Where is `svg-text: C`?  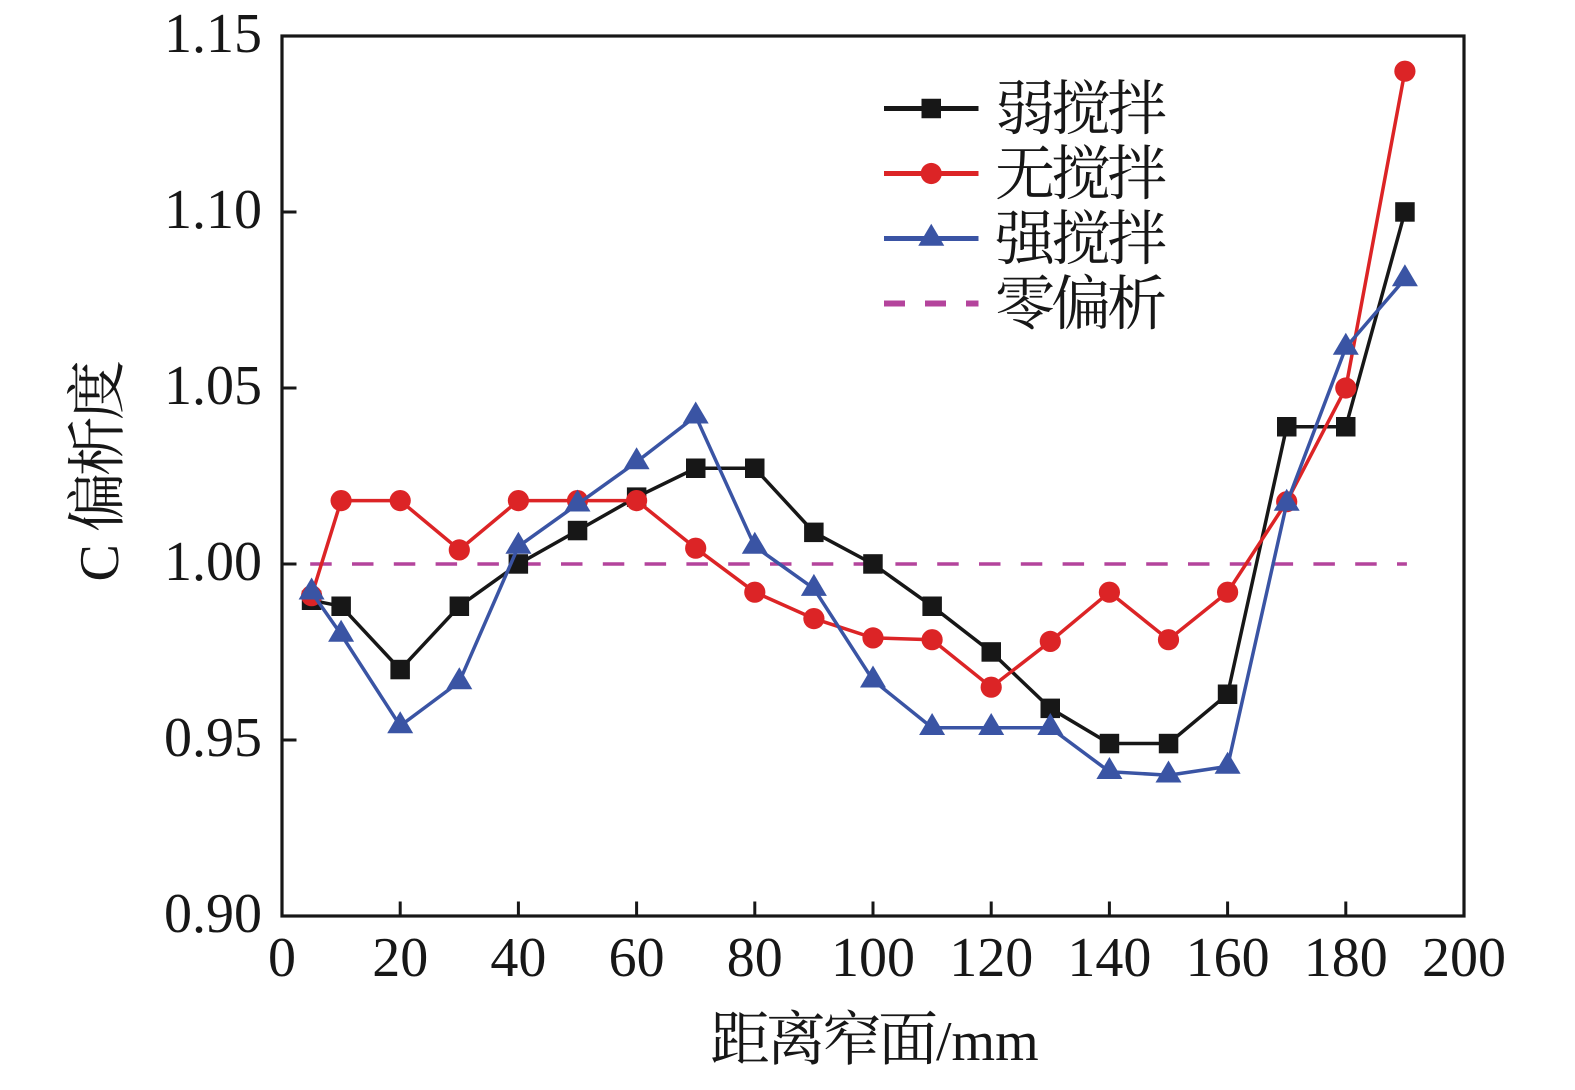 svg-text: C is located at coordinates (100, 562).